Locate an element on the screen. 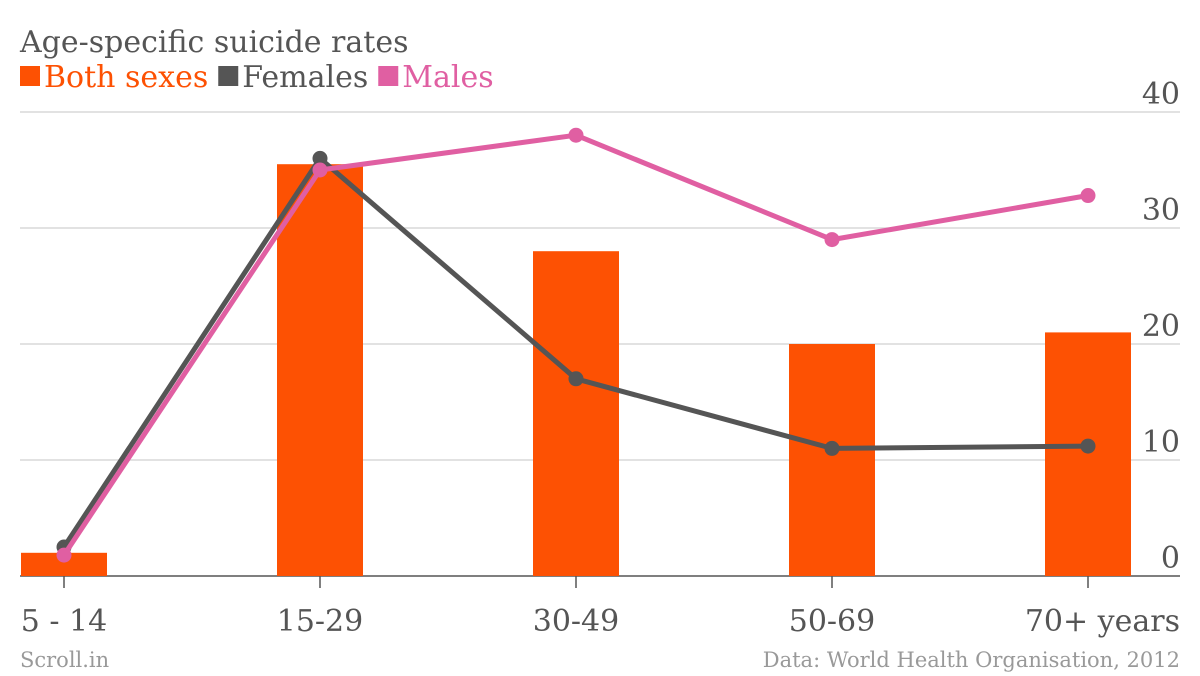  y-tick-label: 40 is located at coordinates (1161, 94).